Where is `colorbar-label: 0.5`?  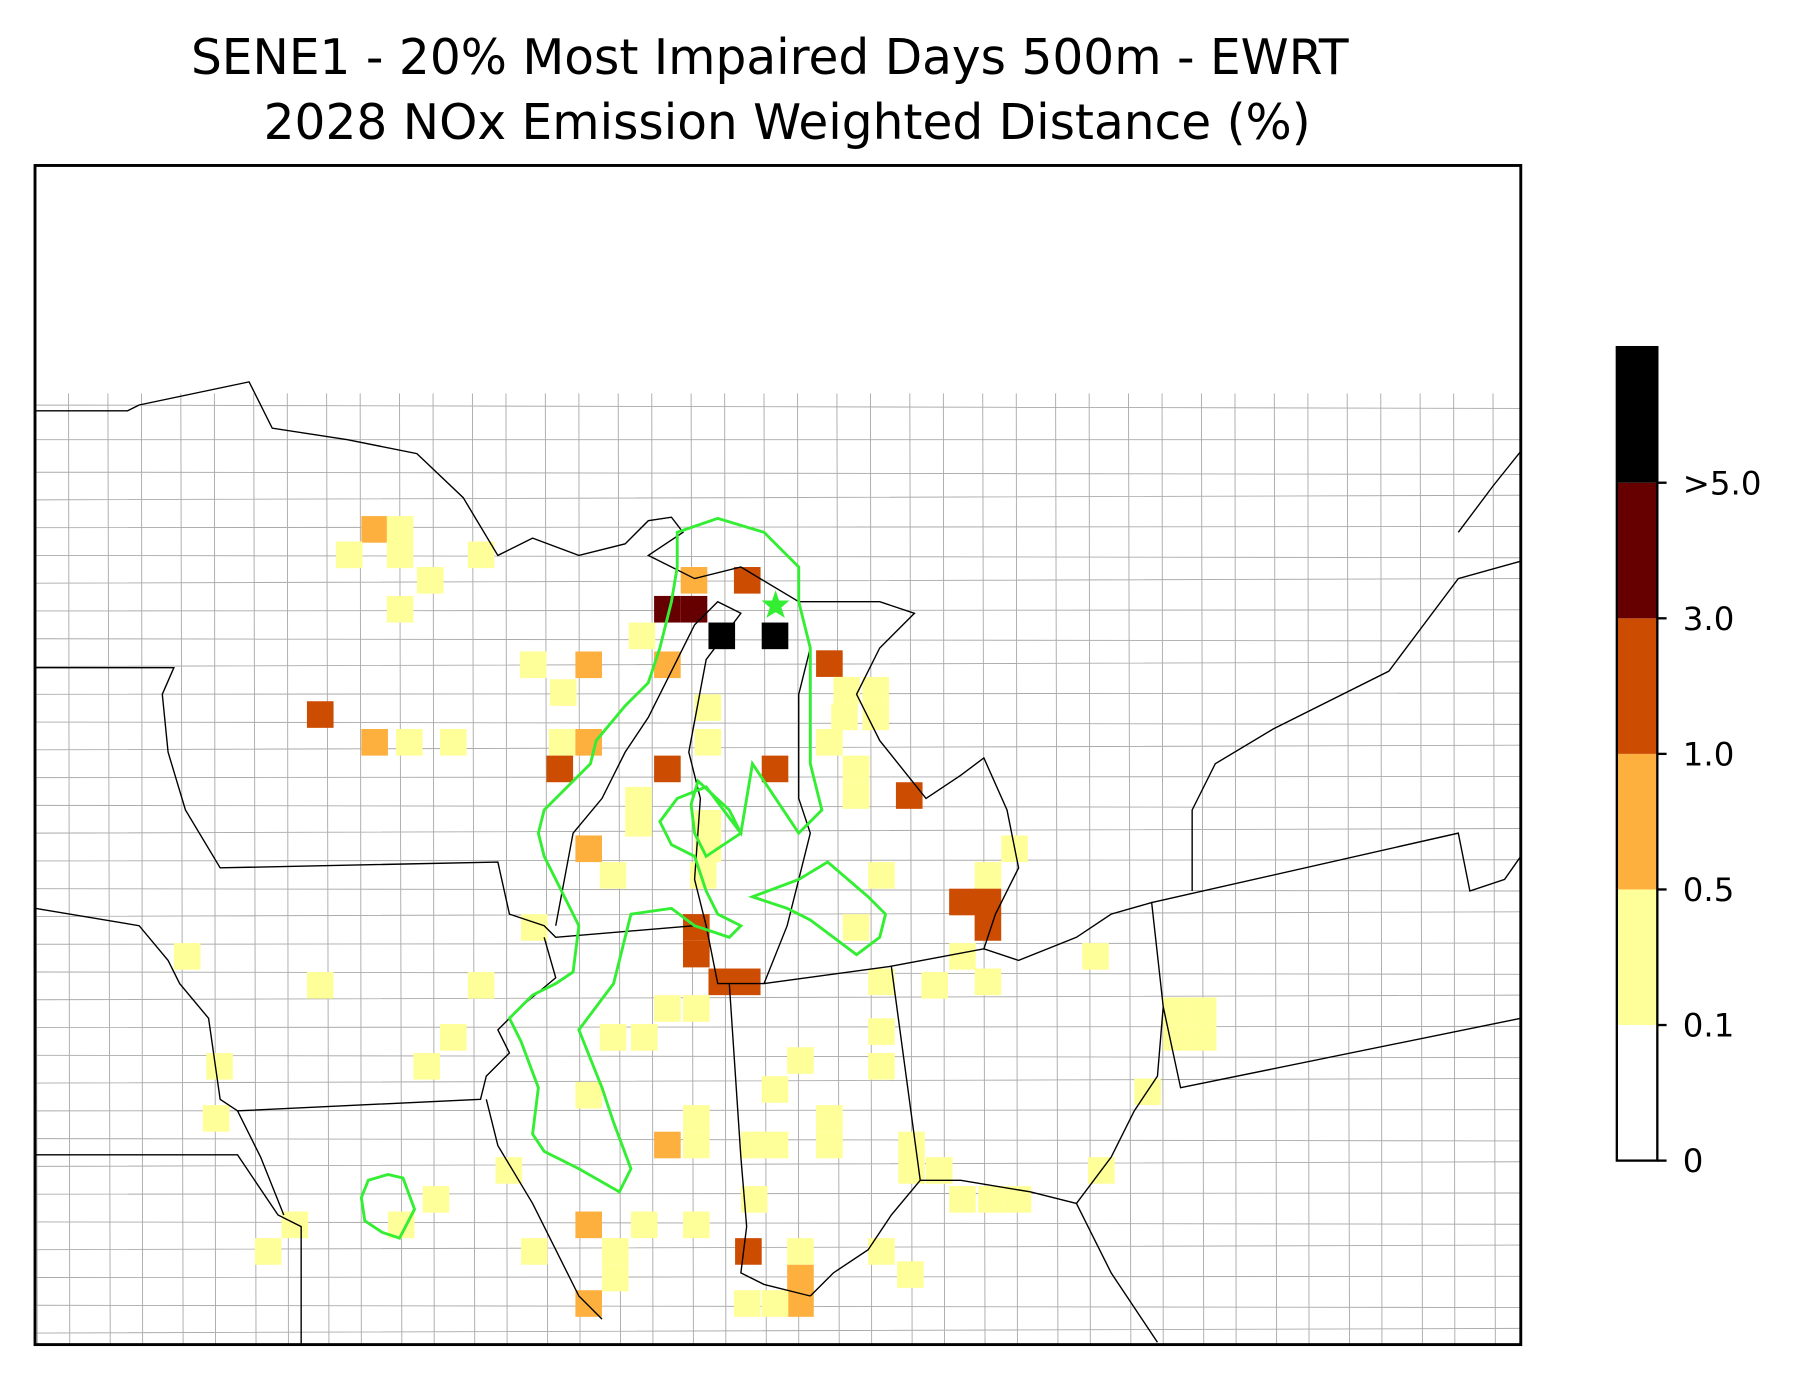 colorbar-label: 0.5 is located at coordinates (1709, 890).